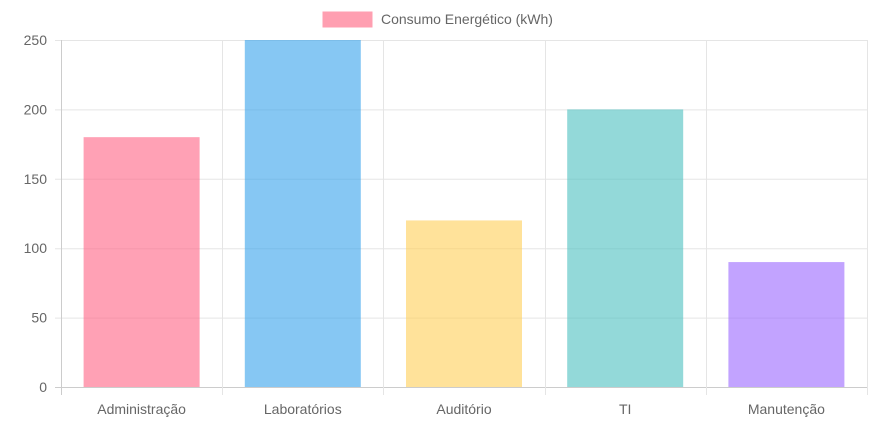  Describe the element at coordinates (463, 409) in the screenshot. I see `x-tick-label: Auditório` at that location.